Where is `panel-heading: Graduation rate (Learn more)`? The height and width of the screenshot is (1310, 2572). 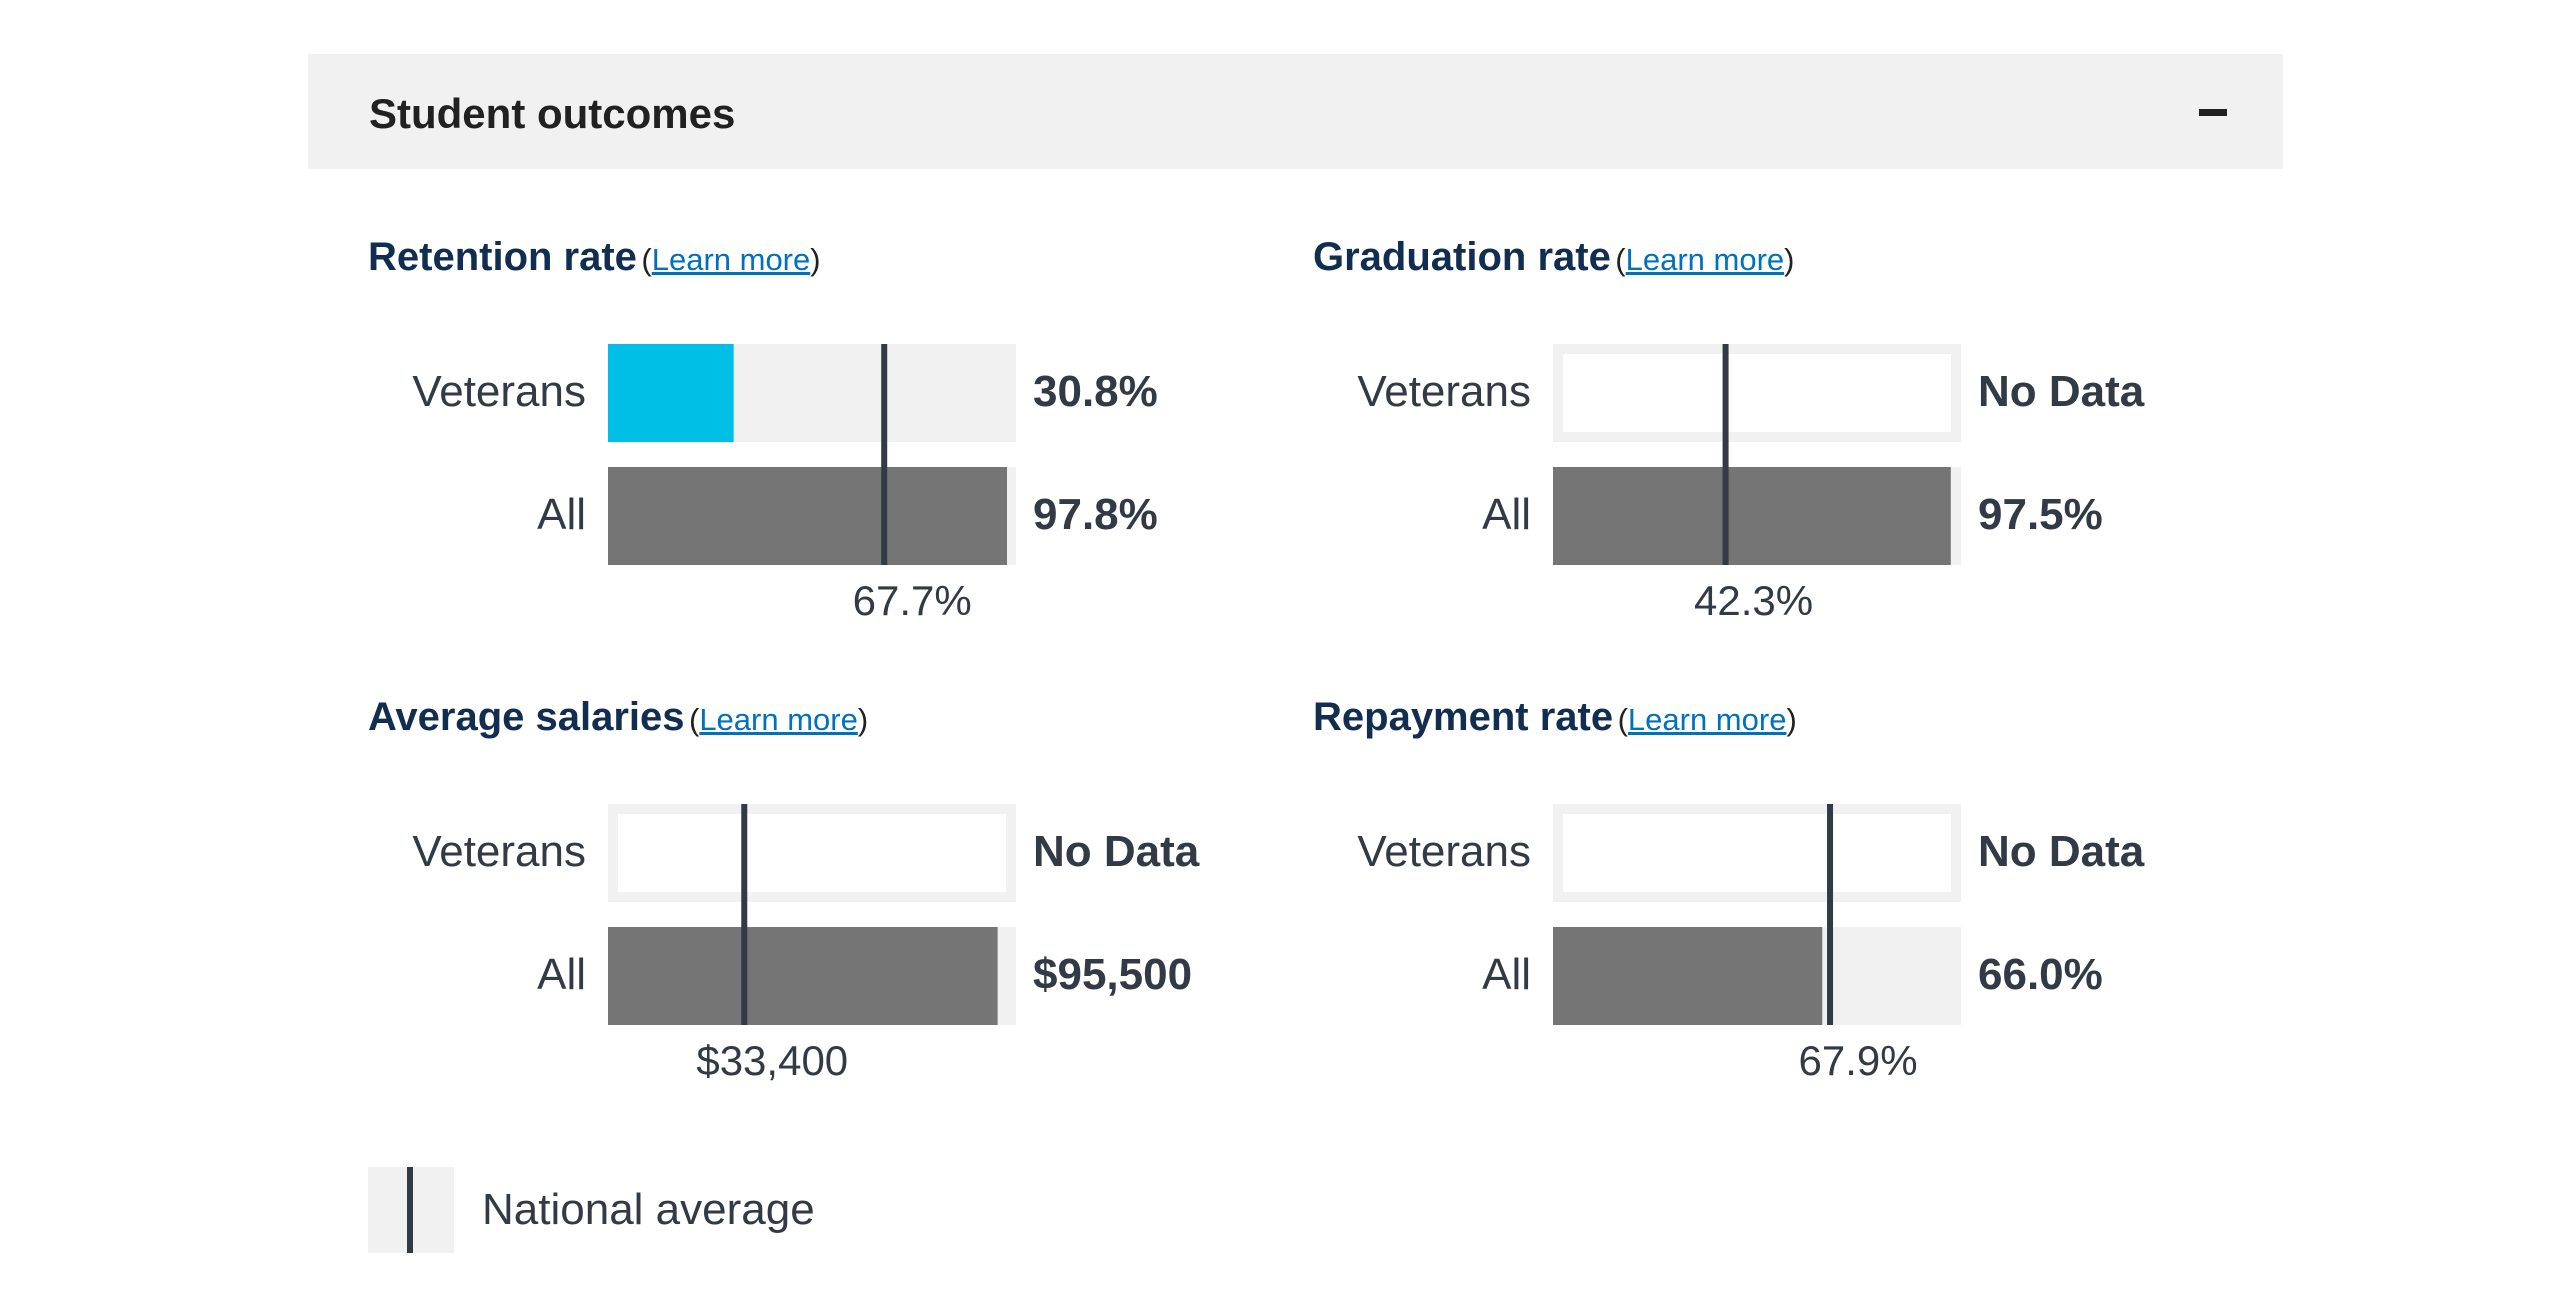 panel-heading: Graduation rate (Learn more) is located at coordinates (1554, 257).